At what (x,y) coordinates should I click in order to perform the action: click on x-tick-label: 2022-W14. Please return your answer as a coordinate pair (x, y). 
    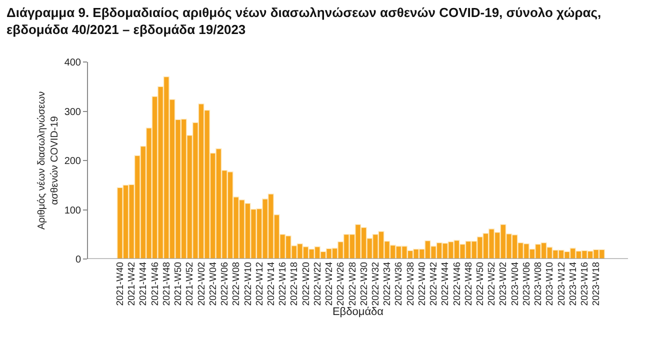
    Looking at the image, I should click on (271, 284).